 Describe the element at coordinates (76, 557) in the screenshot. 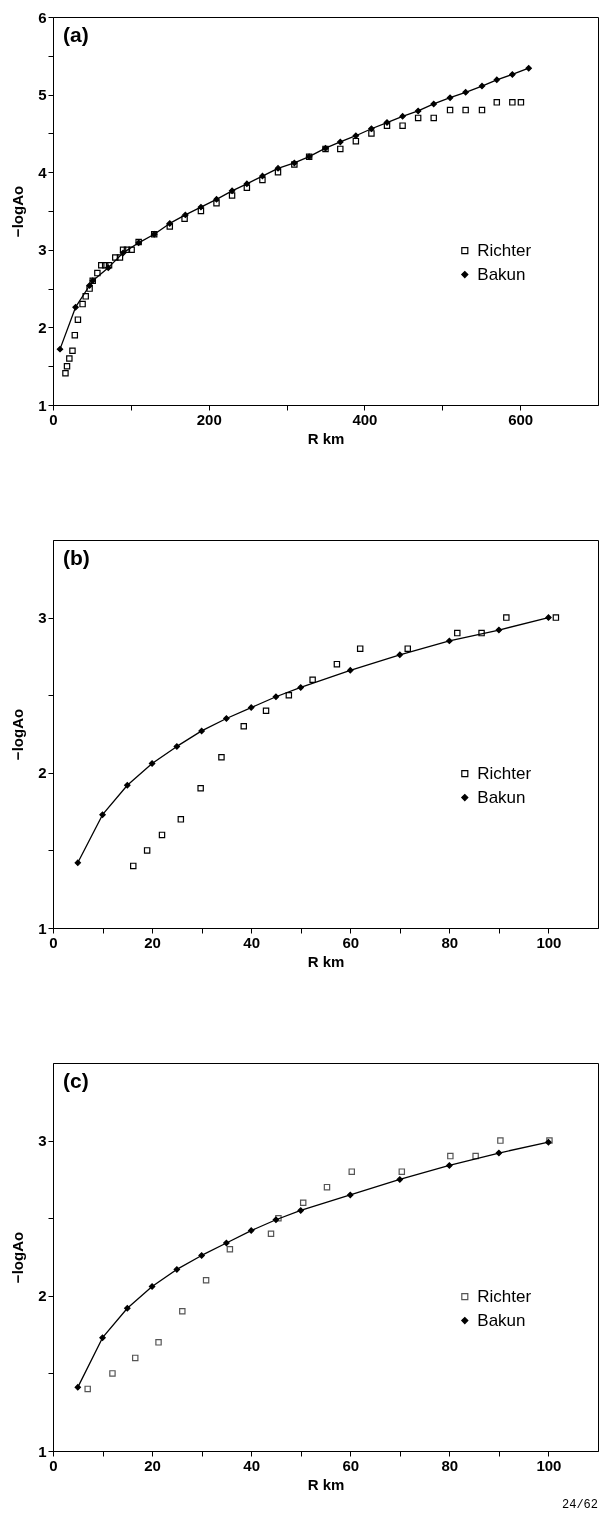

I see `chart-title: (b)` at that location.